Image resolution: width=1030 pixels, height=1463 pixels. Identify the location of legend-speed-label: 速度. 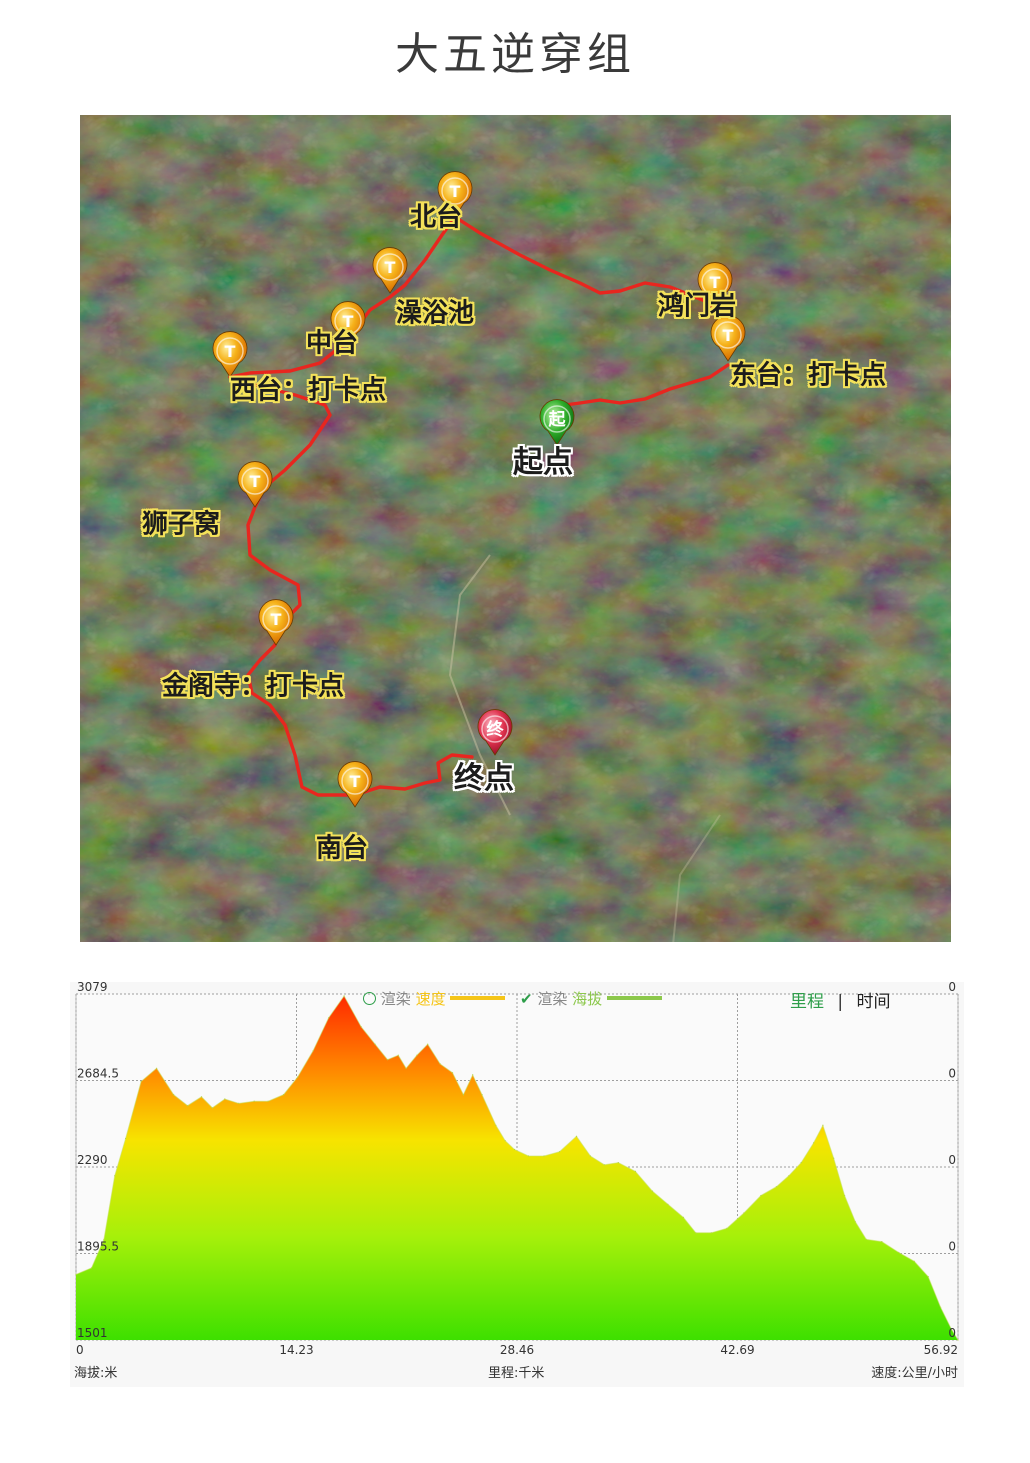
(430, 999).